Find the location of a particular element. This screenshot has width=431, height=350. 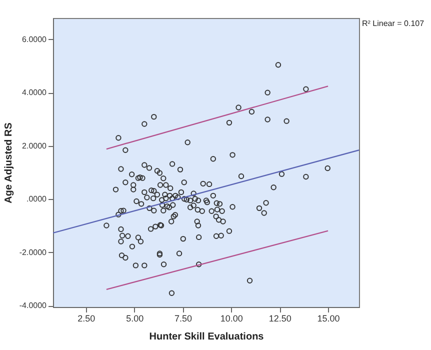

x-axis-title: Hunter Skill Evaluations is located at coordinates (206, 337).